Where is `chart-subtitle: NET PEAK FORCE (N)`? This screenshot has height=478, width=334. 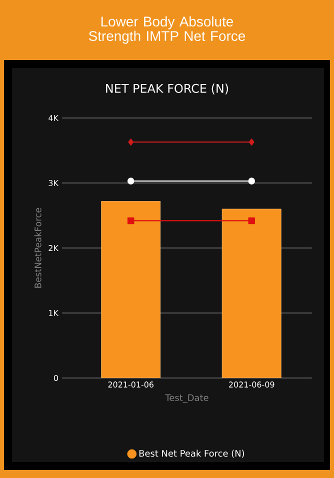 chart-subtitle: NET PEAK FORCE (N) is located at coordinates (167, 89).